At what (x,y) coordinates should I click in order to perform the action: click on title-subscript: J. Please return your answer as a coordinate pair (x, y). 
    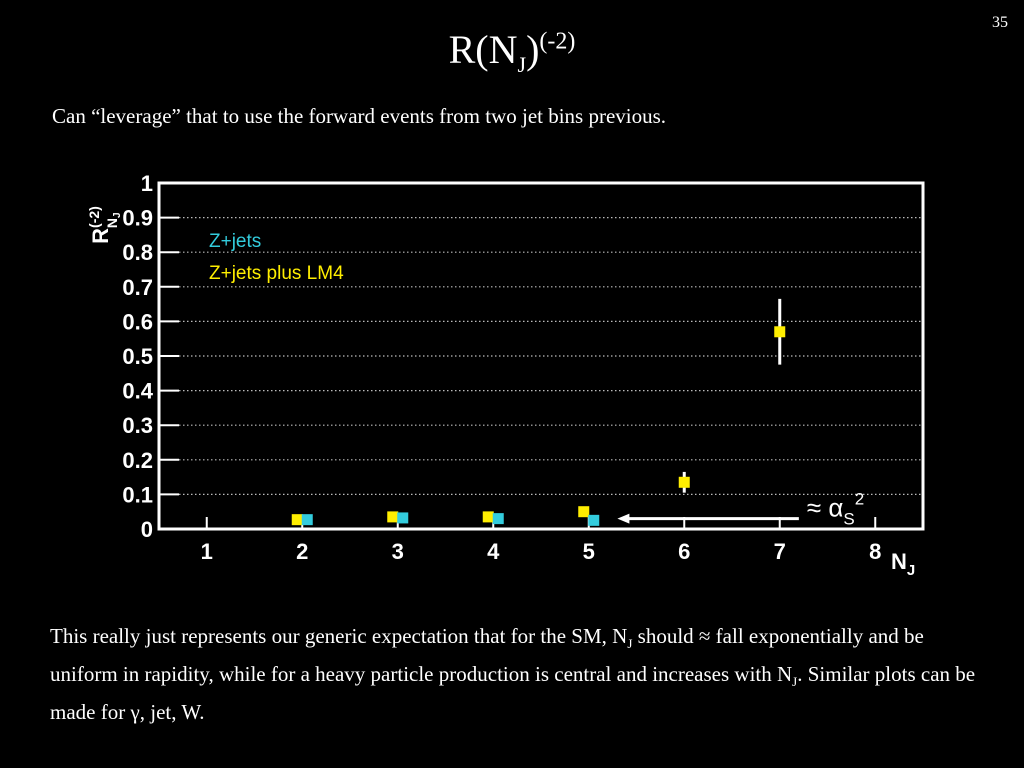
    Looking at the image, I should click on (522, 64).